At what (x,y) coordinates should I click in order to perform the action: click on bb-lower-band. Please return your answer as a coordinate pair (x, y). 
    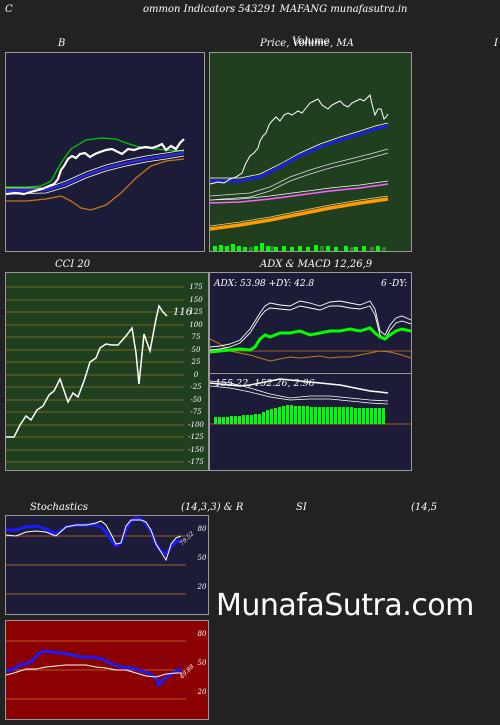
    Looking at the image, I should click on (95, 184).